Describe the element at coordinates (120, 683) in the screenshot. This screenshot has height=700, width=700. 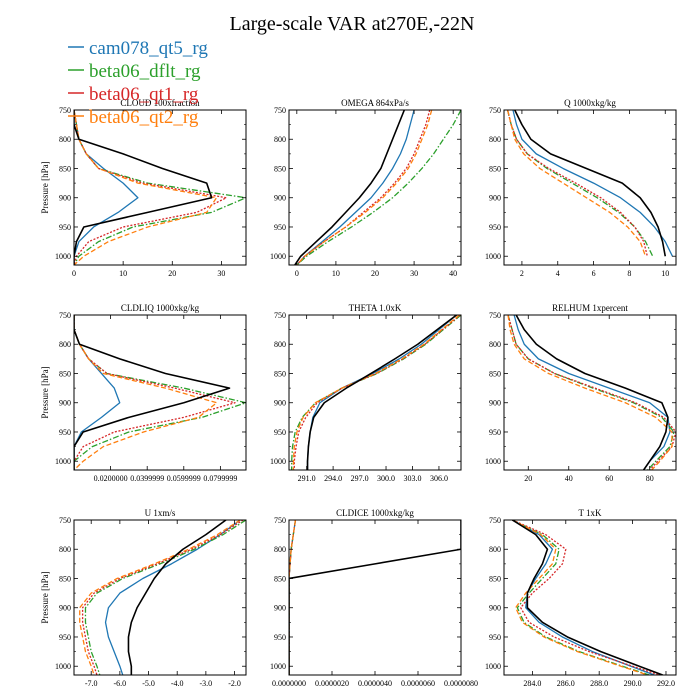
I see `x-tick-label: -6.0` at that location.